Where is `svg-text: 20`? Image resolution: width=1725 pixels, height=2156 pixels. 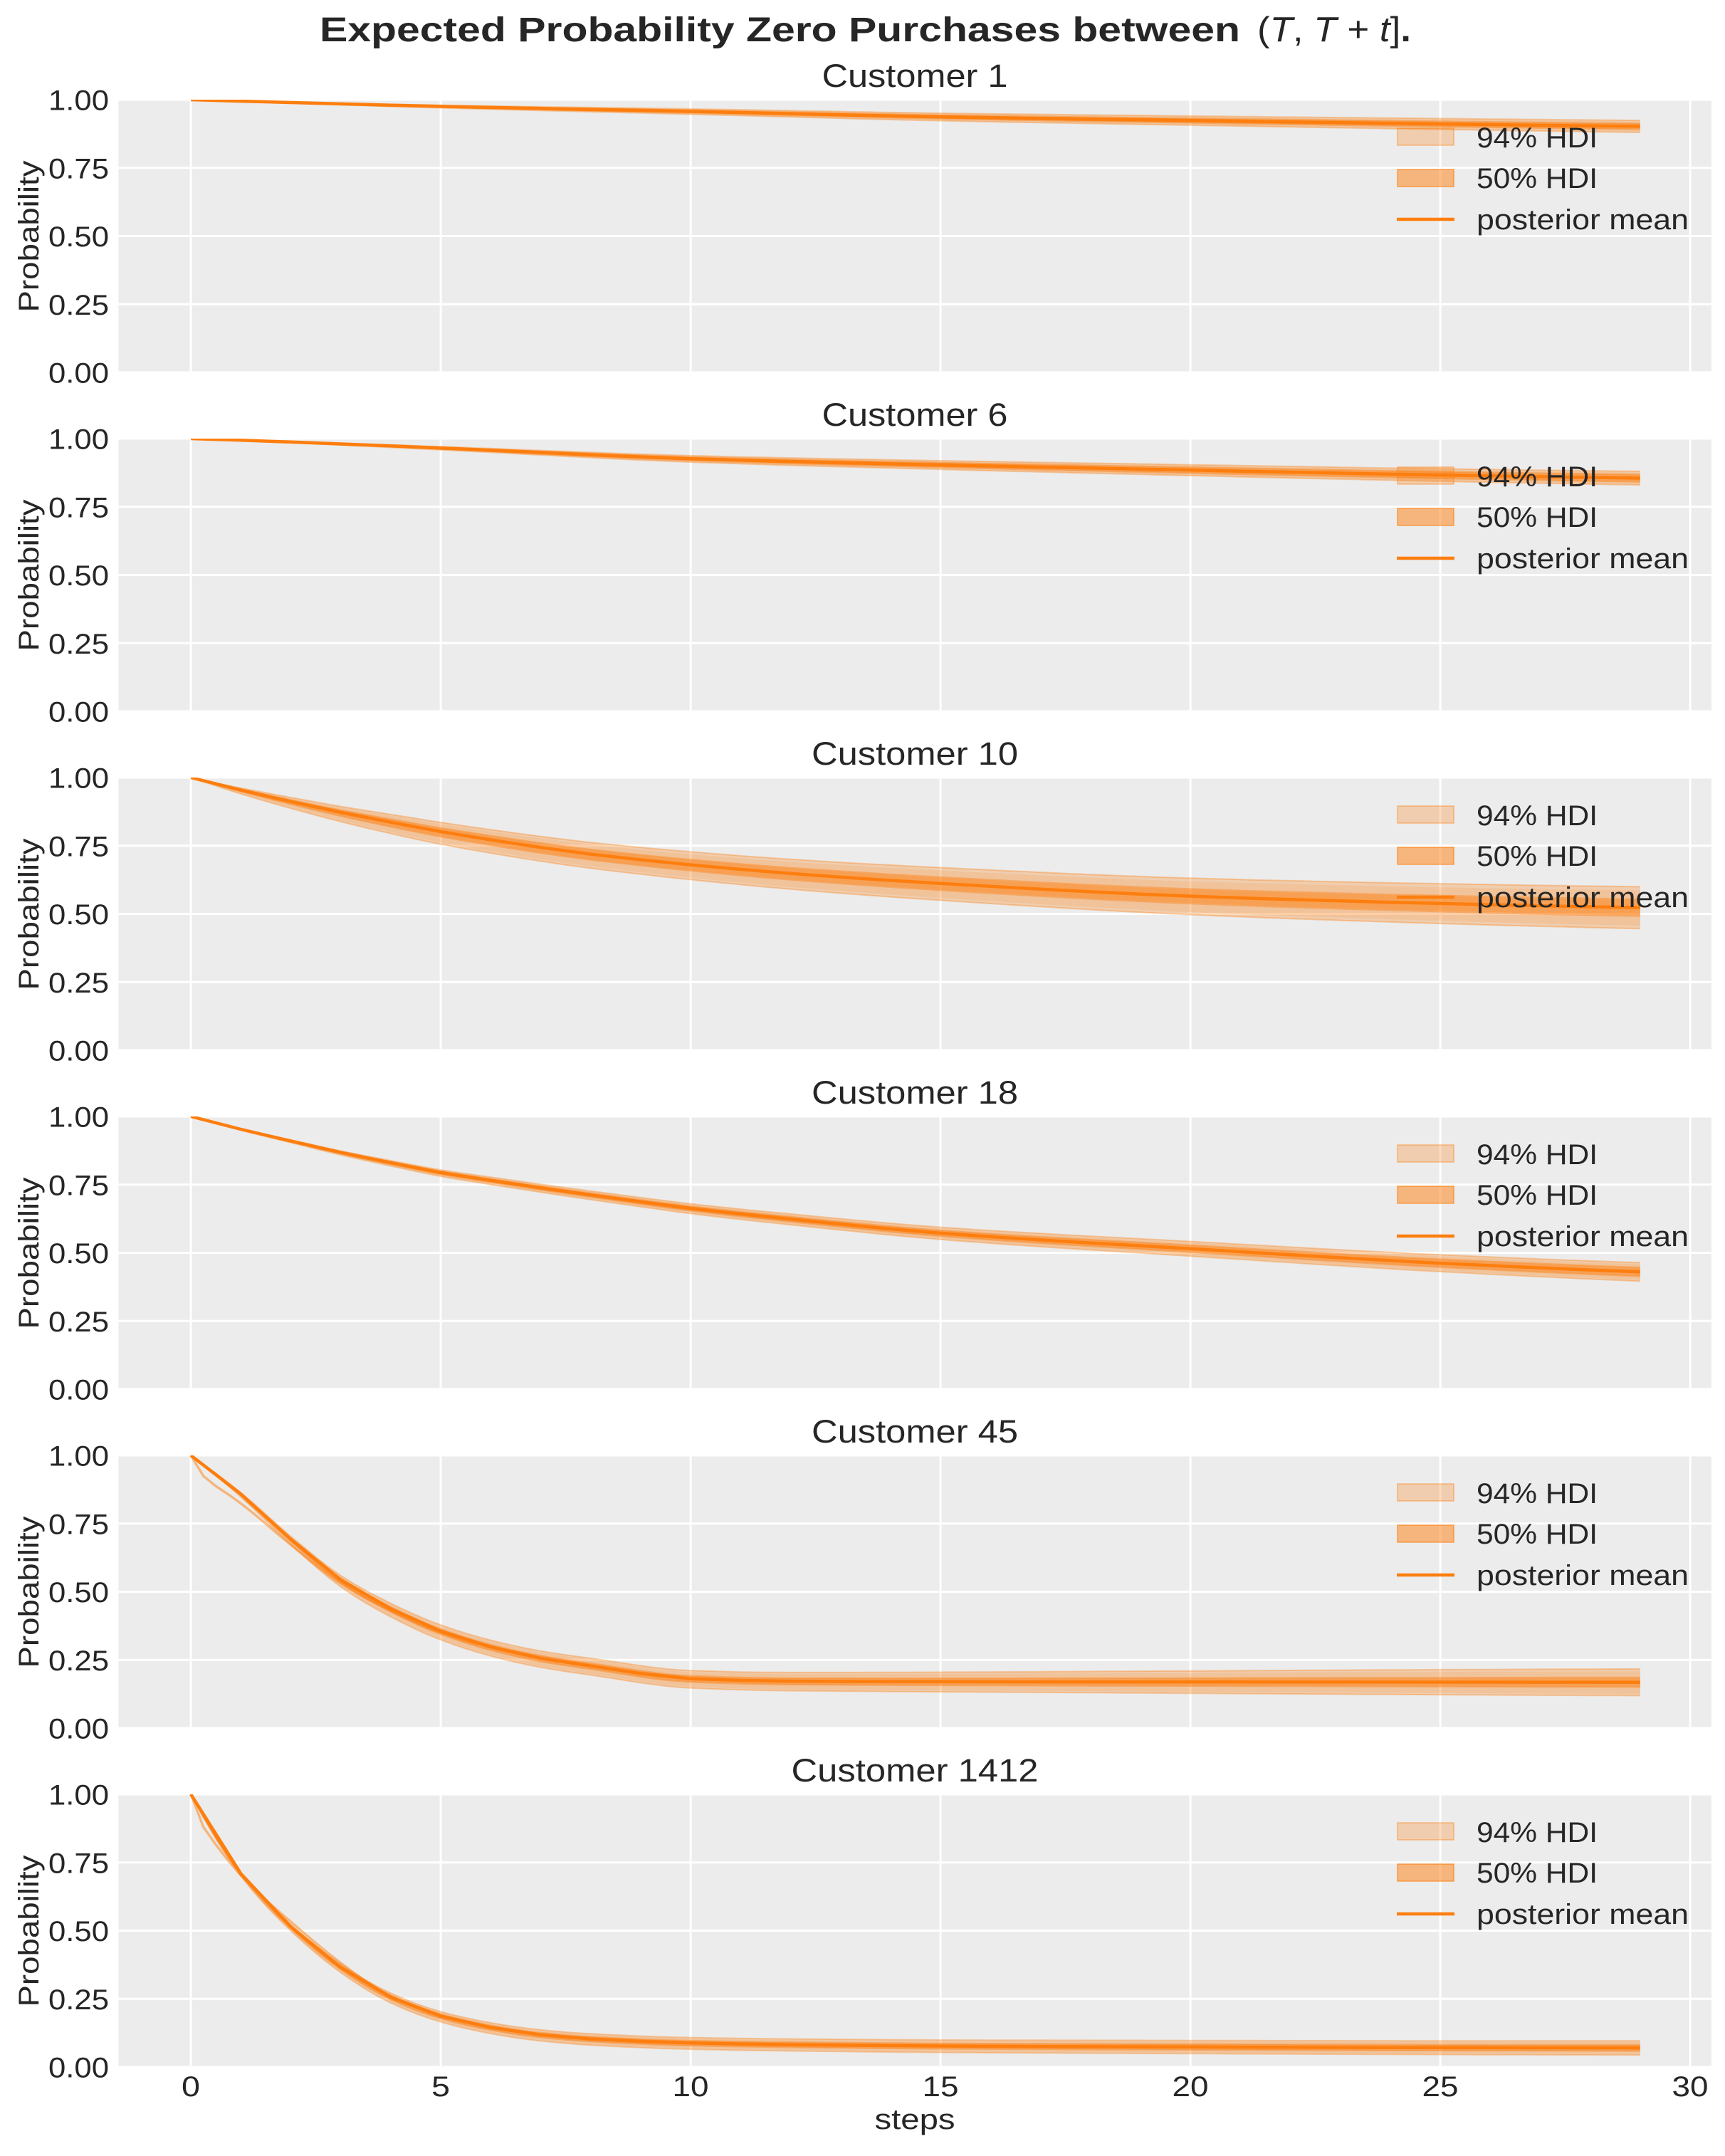
svg-text: 20 is located at coordinates (1191, 2087).